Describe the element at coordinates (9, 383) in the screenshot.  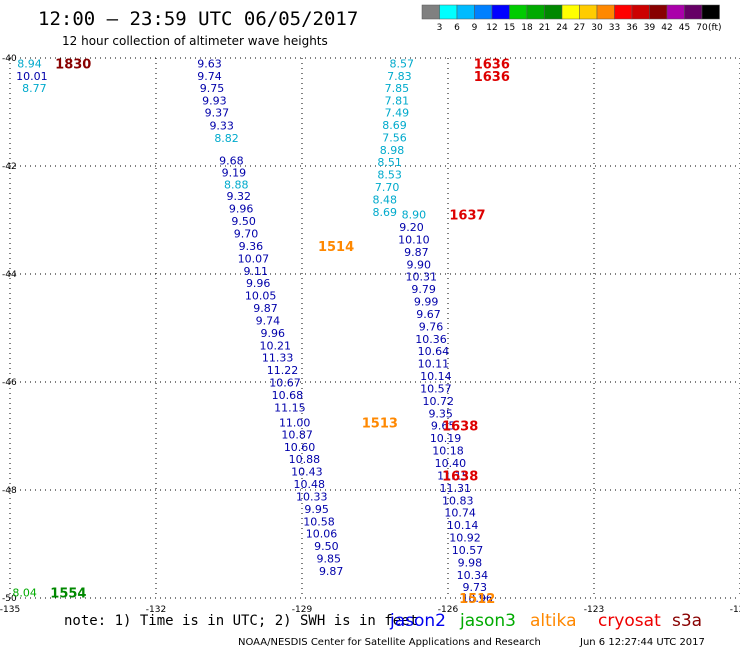
I see `y-tick-label: -46` at that location.